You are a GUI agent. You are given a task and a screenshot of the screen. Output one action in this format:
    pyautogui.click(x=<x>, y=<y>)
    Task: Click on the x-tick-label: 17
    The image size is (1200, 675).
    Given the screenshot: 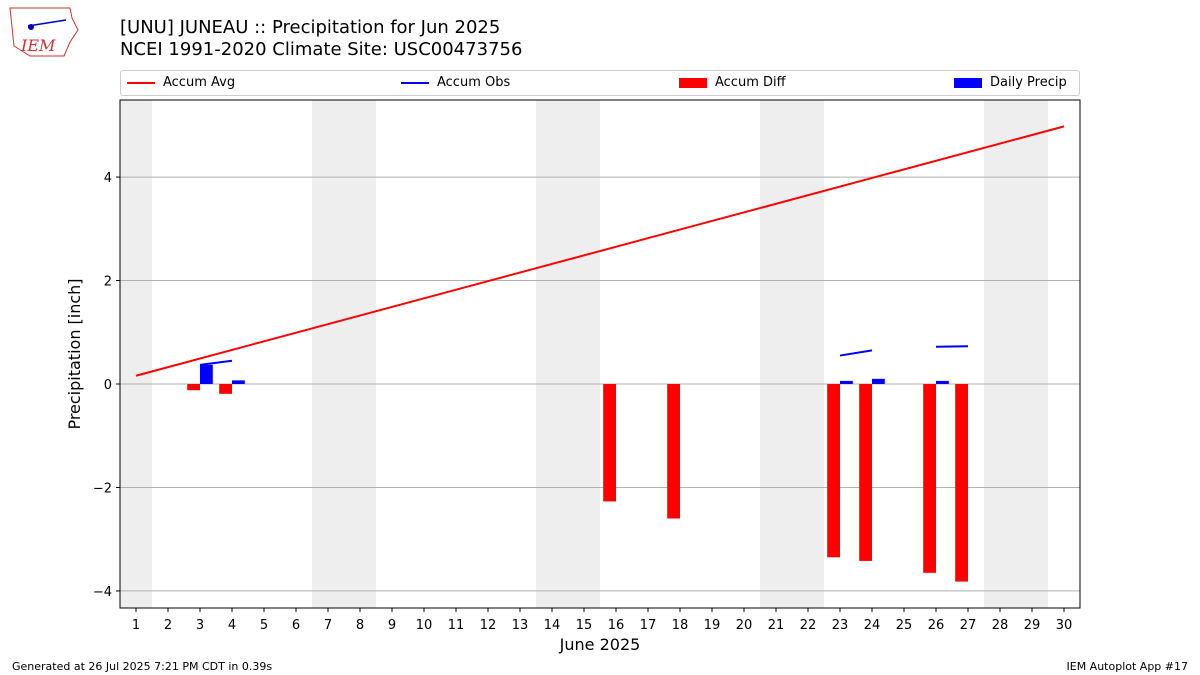 What is the action you would take?
    pyautogui.click(x=648, y=625)
    